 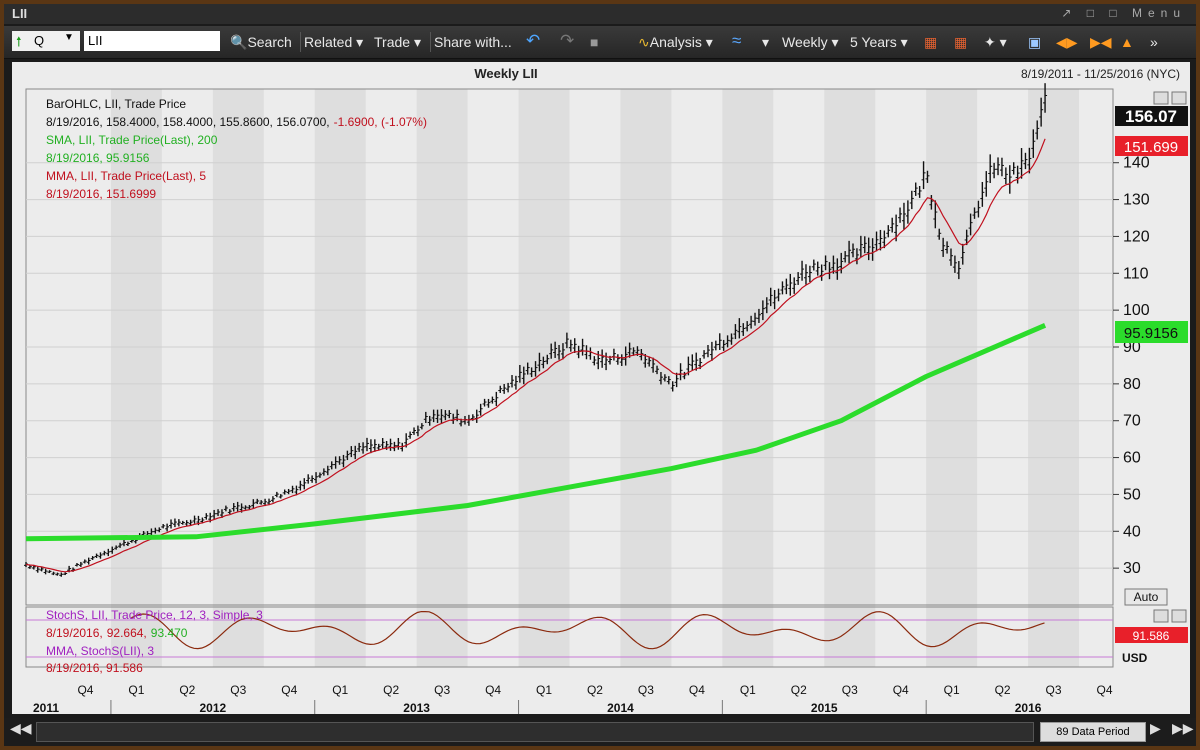 What do you see at coordinates (1067, 42) in the screenshot?
I see `pan-left-icon: ◀▶` at bounding box center [1067, 42].